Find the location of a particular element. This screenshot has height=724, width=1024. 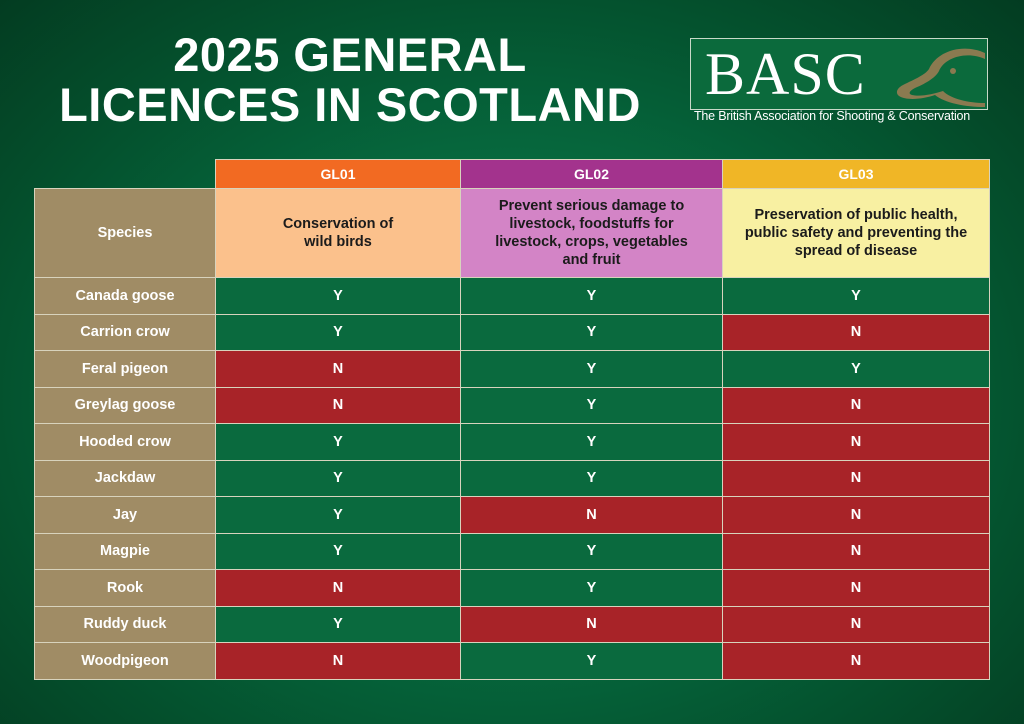

table-row: Feral pigeon N Y Y is located at coordinates (512, 369).